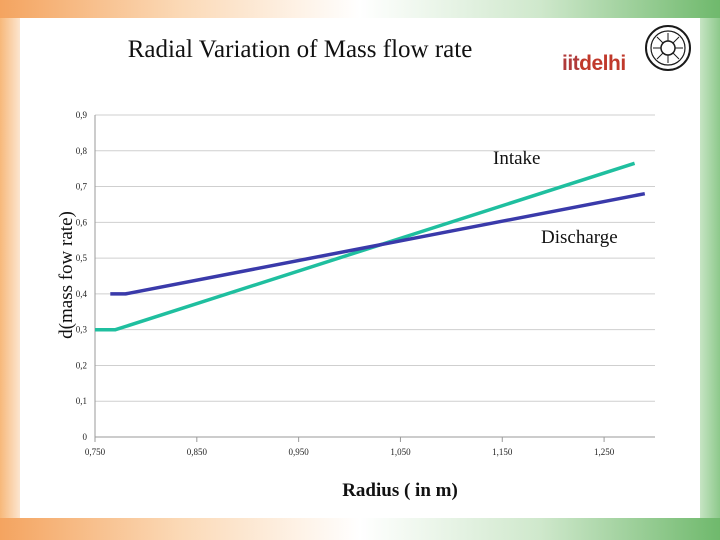  Describe the element at coordinates (81, 401) in the screenshot. I see `y-tick-label: 0,1` at that location.